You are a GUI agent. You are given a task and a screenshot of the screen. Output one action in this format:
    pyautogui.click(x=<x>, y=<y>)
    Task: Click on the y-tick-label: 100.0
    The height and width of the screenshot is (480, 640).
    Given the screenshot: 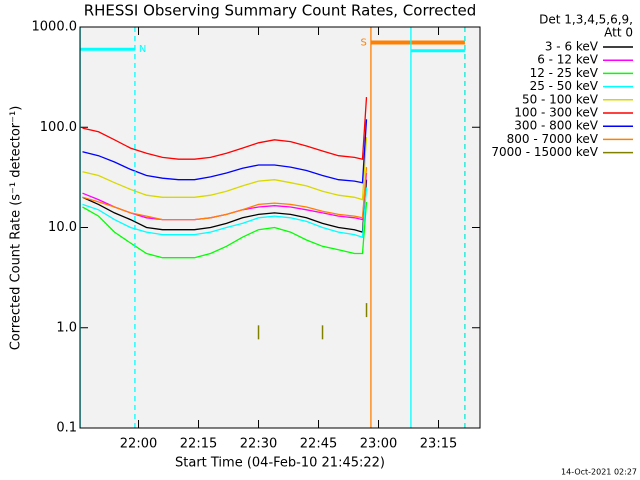 What is the action you would take?
    pyautogui.click(x=58, y=127)
    